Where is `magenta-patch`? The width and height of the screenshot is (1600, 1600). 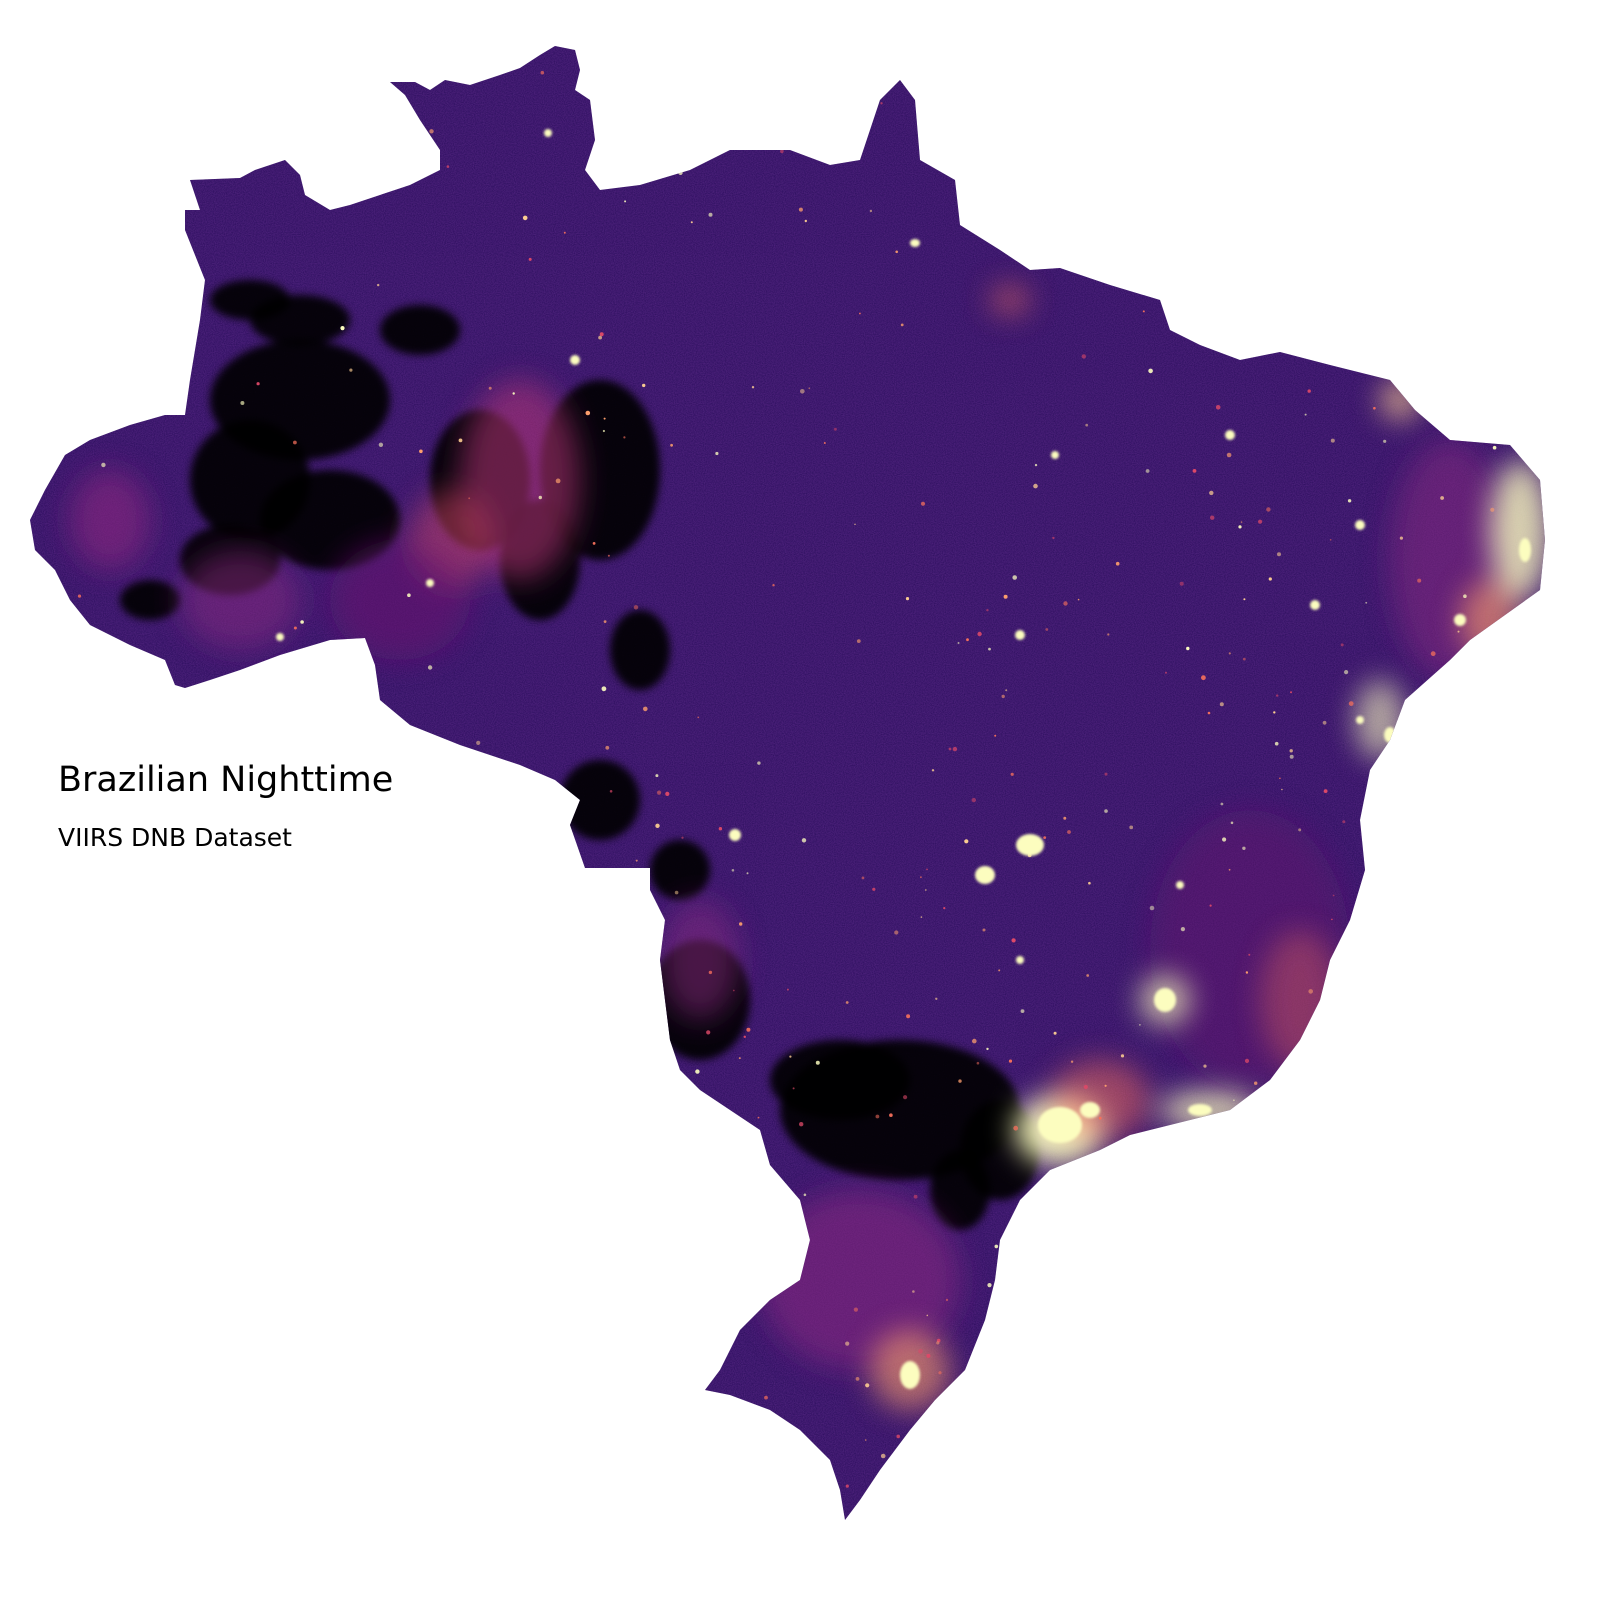 magenta-patch is located at coordinates (700, 960).